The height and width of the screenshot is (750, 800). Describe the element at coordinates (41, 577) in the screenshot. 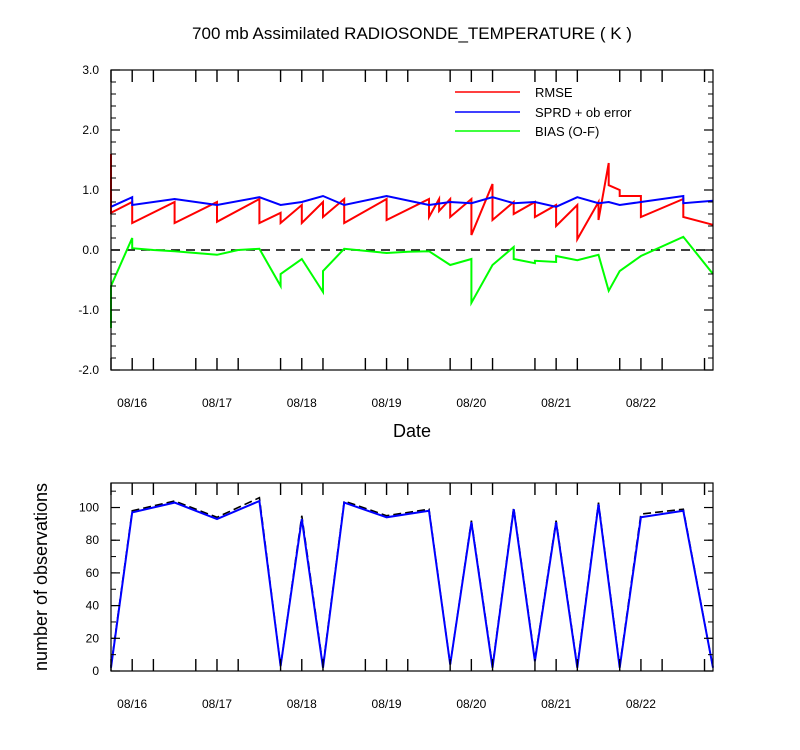

I see `y-axis-title-observations: number of observations` at that location.